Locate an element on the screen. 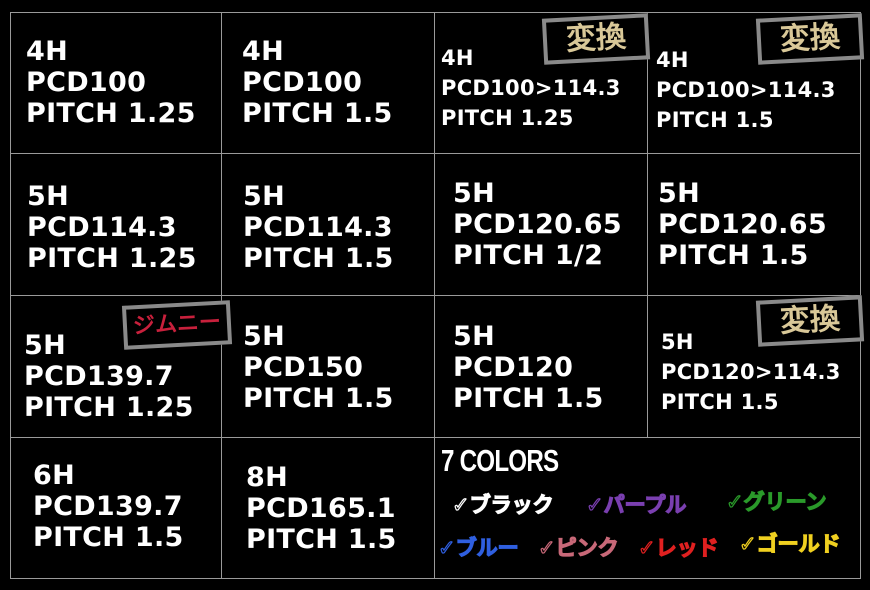 The height and width of the screenshot is (590, 870). hole-count: 8H is located at coordinates (267, 477).